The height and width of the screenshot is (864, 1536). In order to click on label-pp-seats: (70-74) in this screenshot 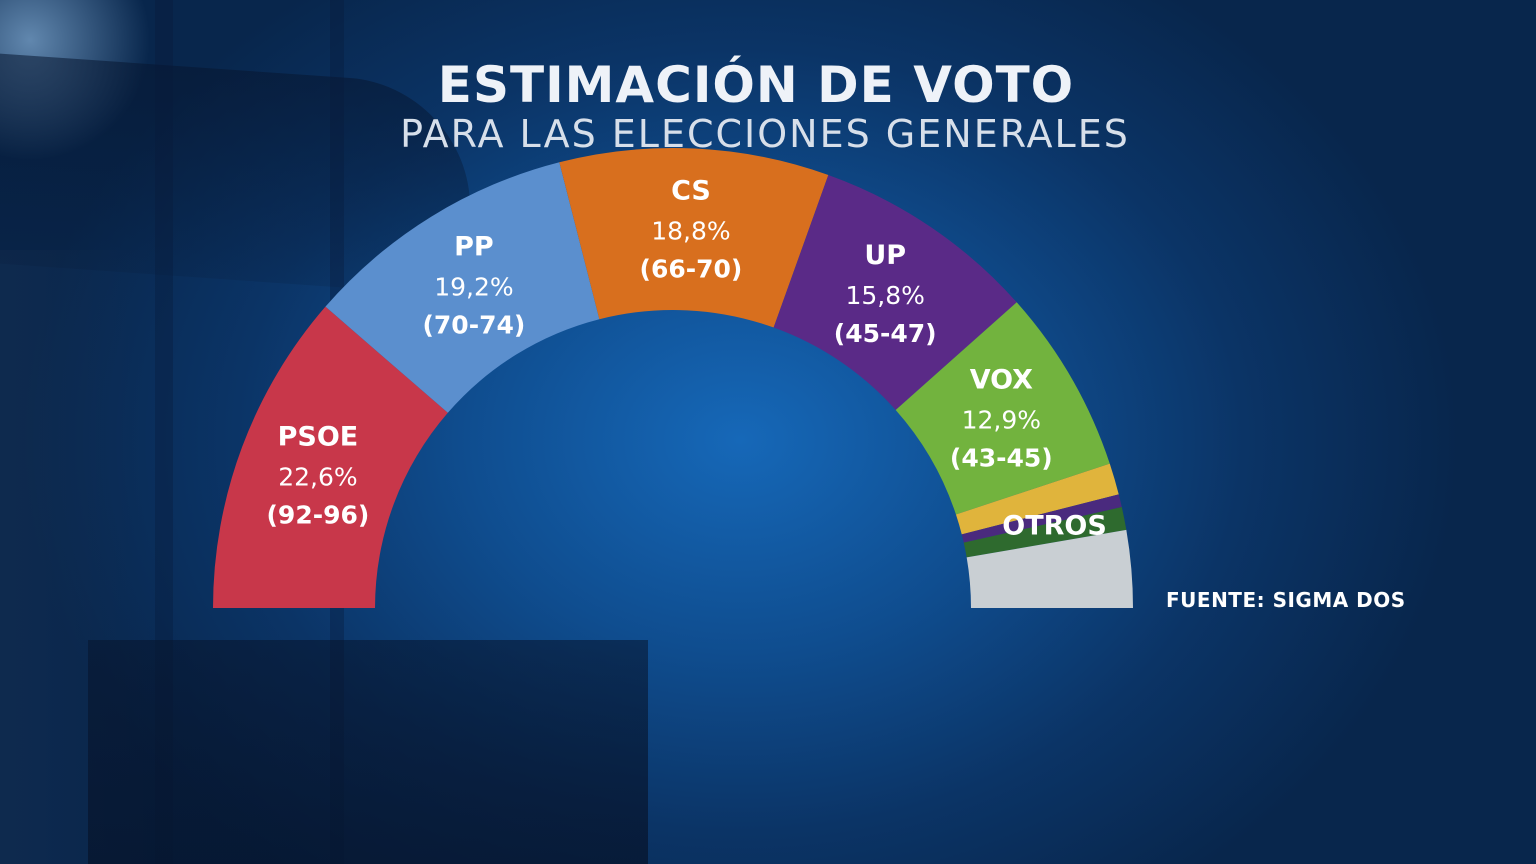, I will do `click(473, 325)`.